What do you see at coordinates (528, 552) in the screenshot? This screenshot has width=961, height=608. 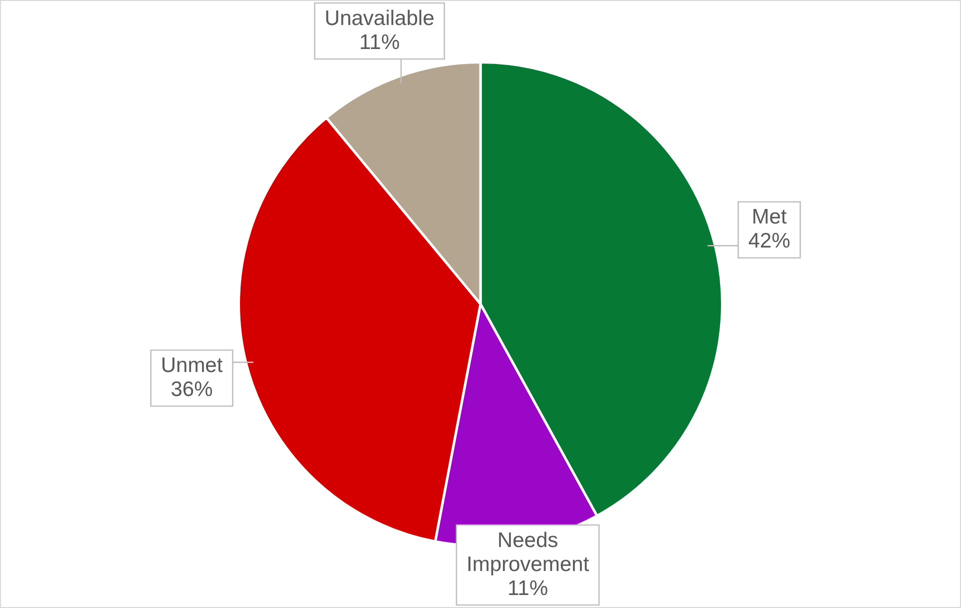 I see `slice-label: Needs Improvement` at bounding box center [528, 552].